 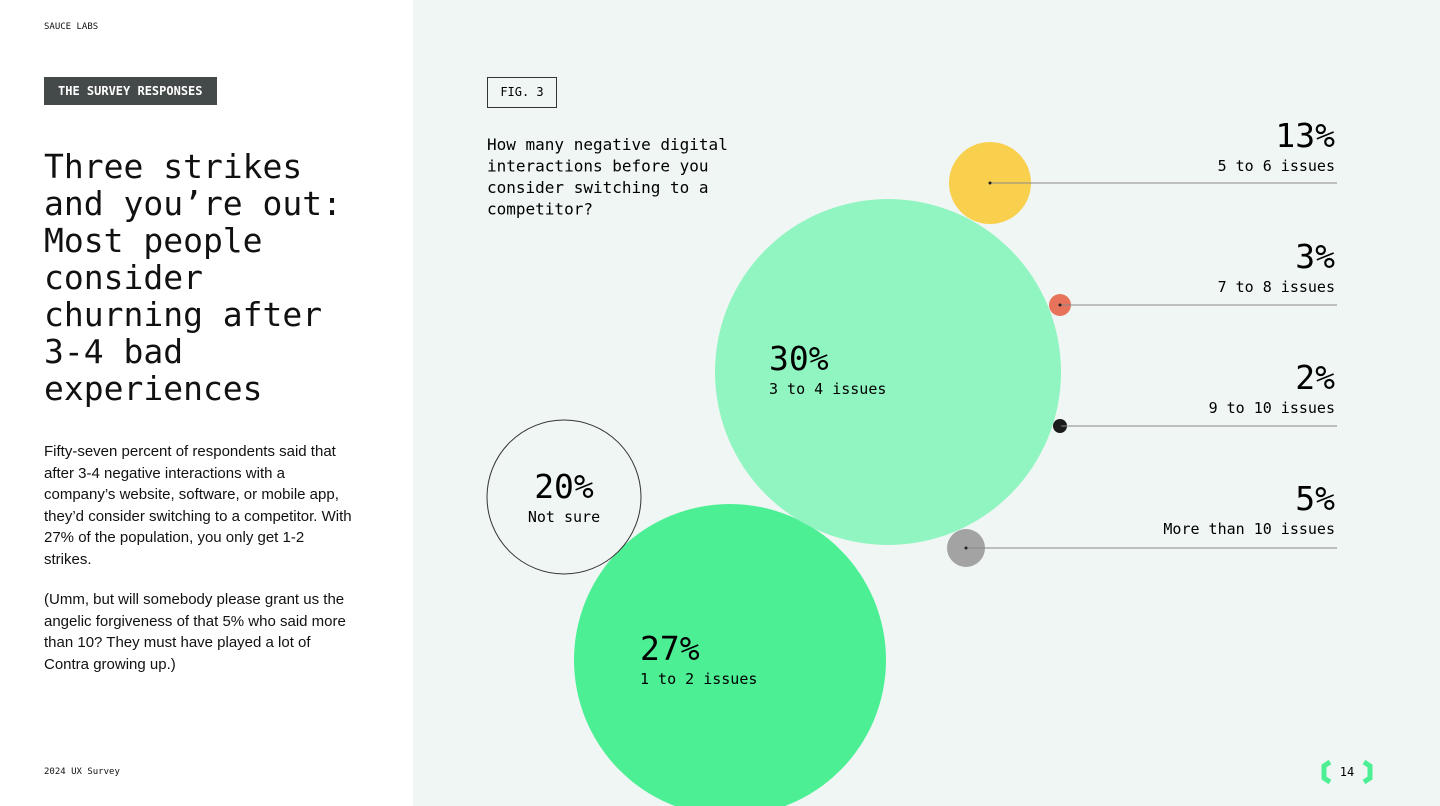 I want to click on category-label: Not sure, so click(x=564, y=517).